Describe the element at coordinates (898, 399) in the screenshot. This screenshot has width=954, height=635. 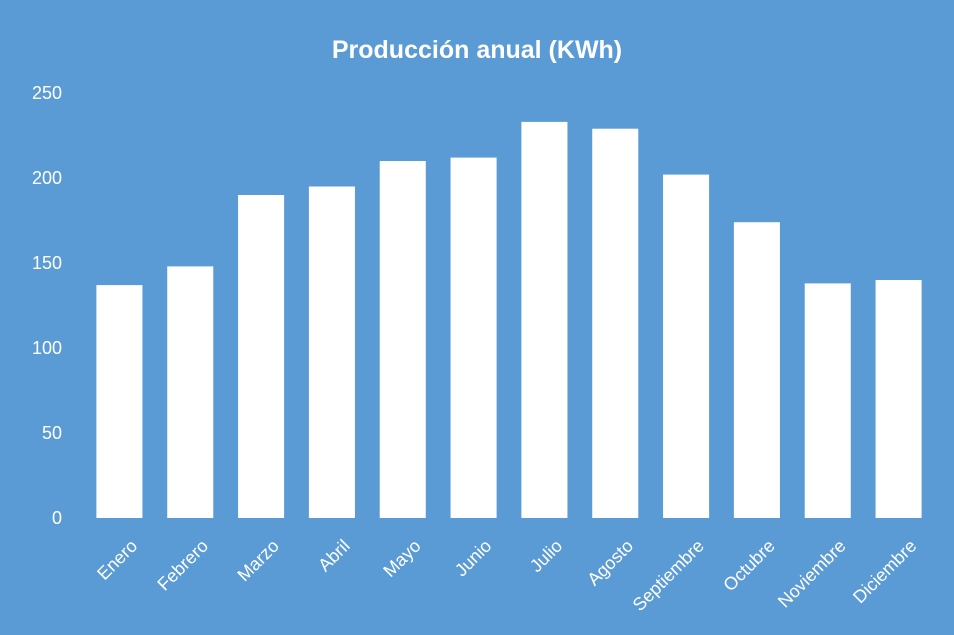
I see `bar-diciembre` at that location.